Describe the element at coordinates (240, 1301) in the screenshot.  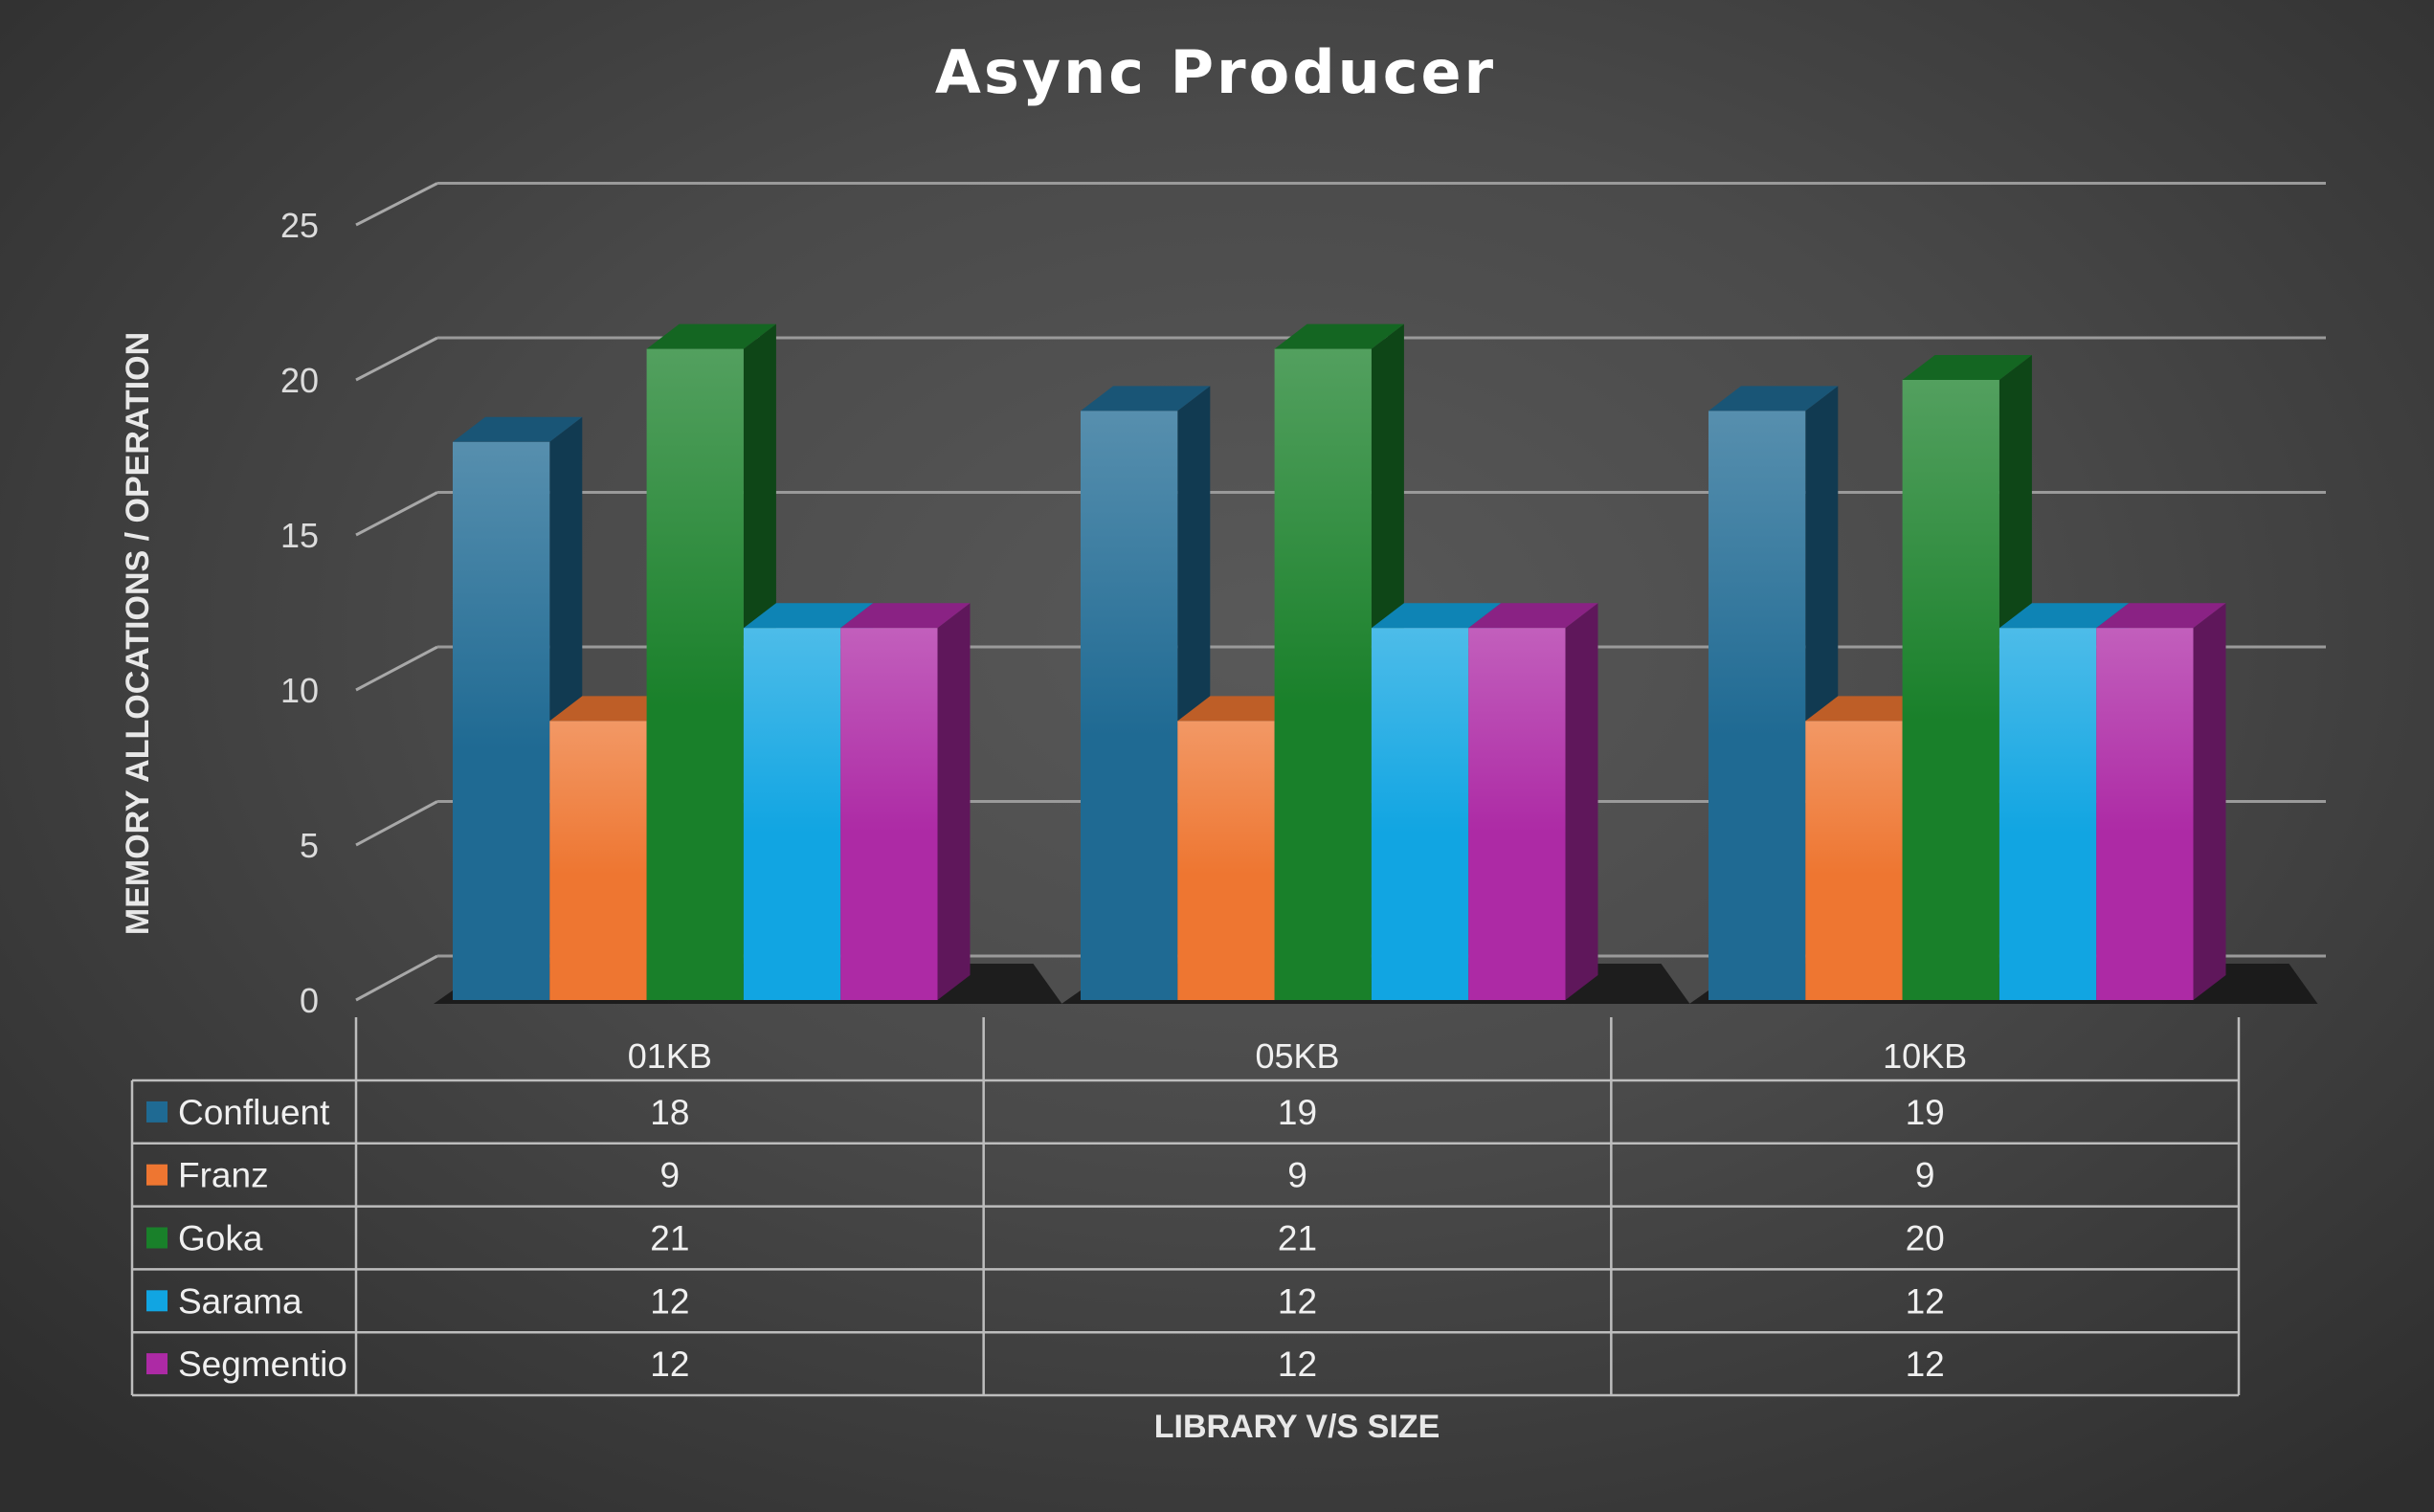
I see `legend-entry: Sarama` at that location.